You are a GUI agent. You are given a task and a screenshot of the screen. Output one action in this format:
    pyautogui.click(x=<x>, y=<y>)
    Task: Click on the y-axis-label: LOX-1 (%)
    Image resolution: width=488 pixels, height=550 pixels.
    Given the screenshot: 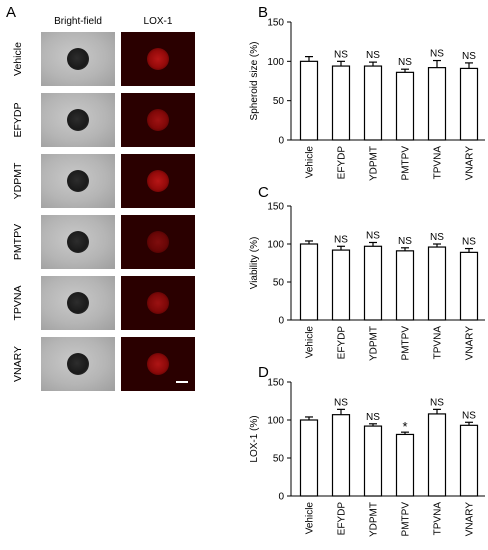 What is the action you would take?
    pyautogui.click(x=254, y=438)
    